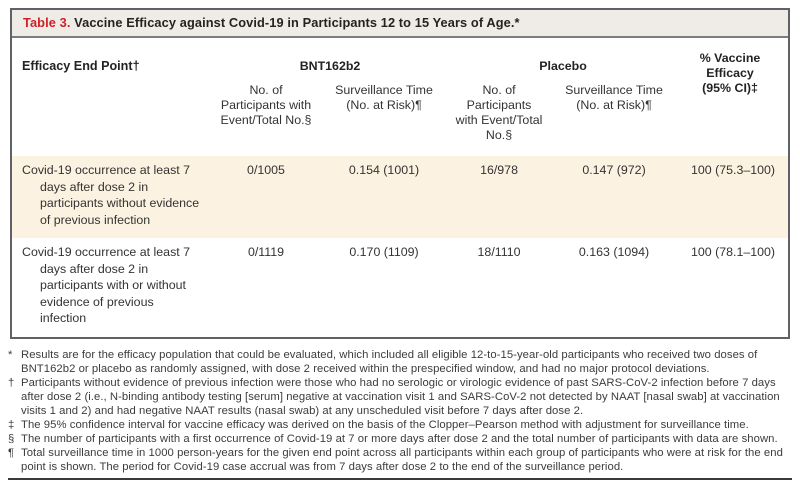  Describe the element at coordinates (733, 252) in the screenshot. I see `cell-vaccine-efficacy: 100 (78.1–100)` at that location.